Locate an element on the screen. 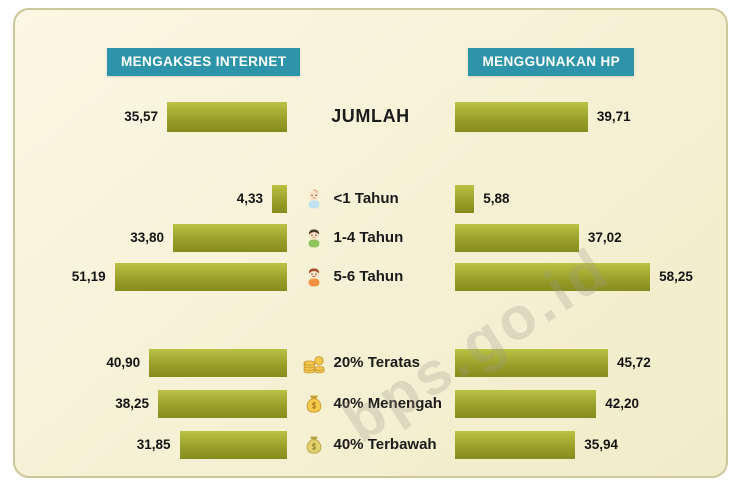  chart-row: 38,25 40% Menengah 42,20 is located at coordinates (370, 404).